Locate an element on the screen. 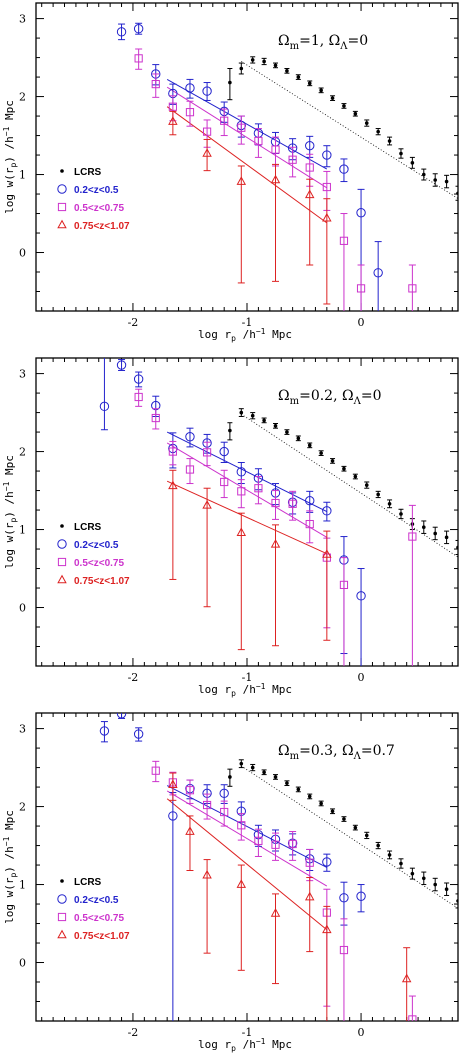  lcrs-model-line is located at coordinates (349, 837).